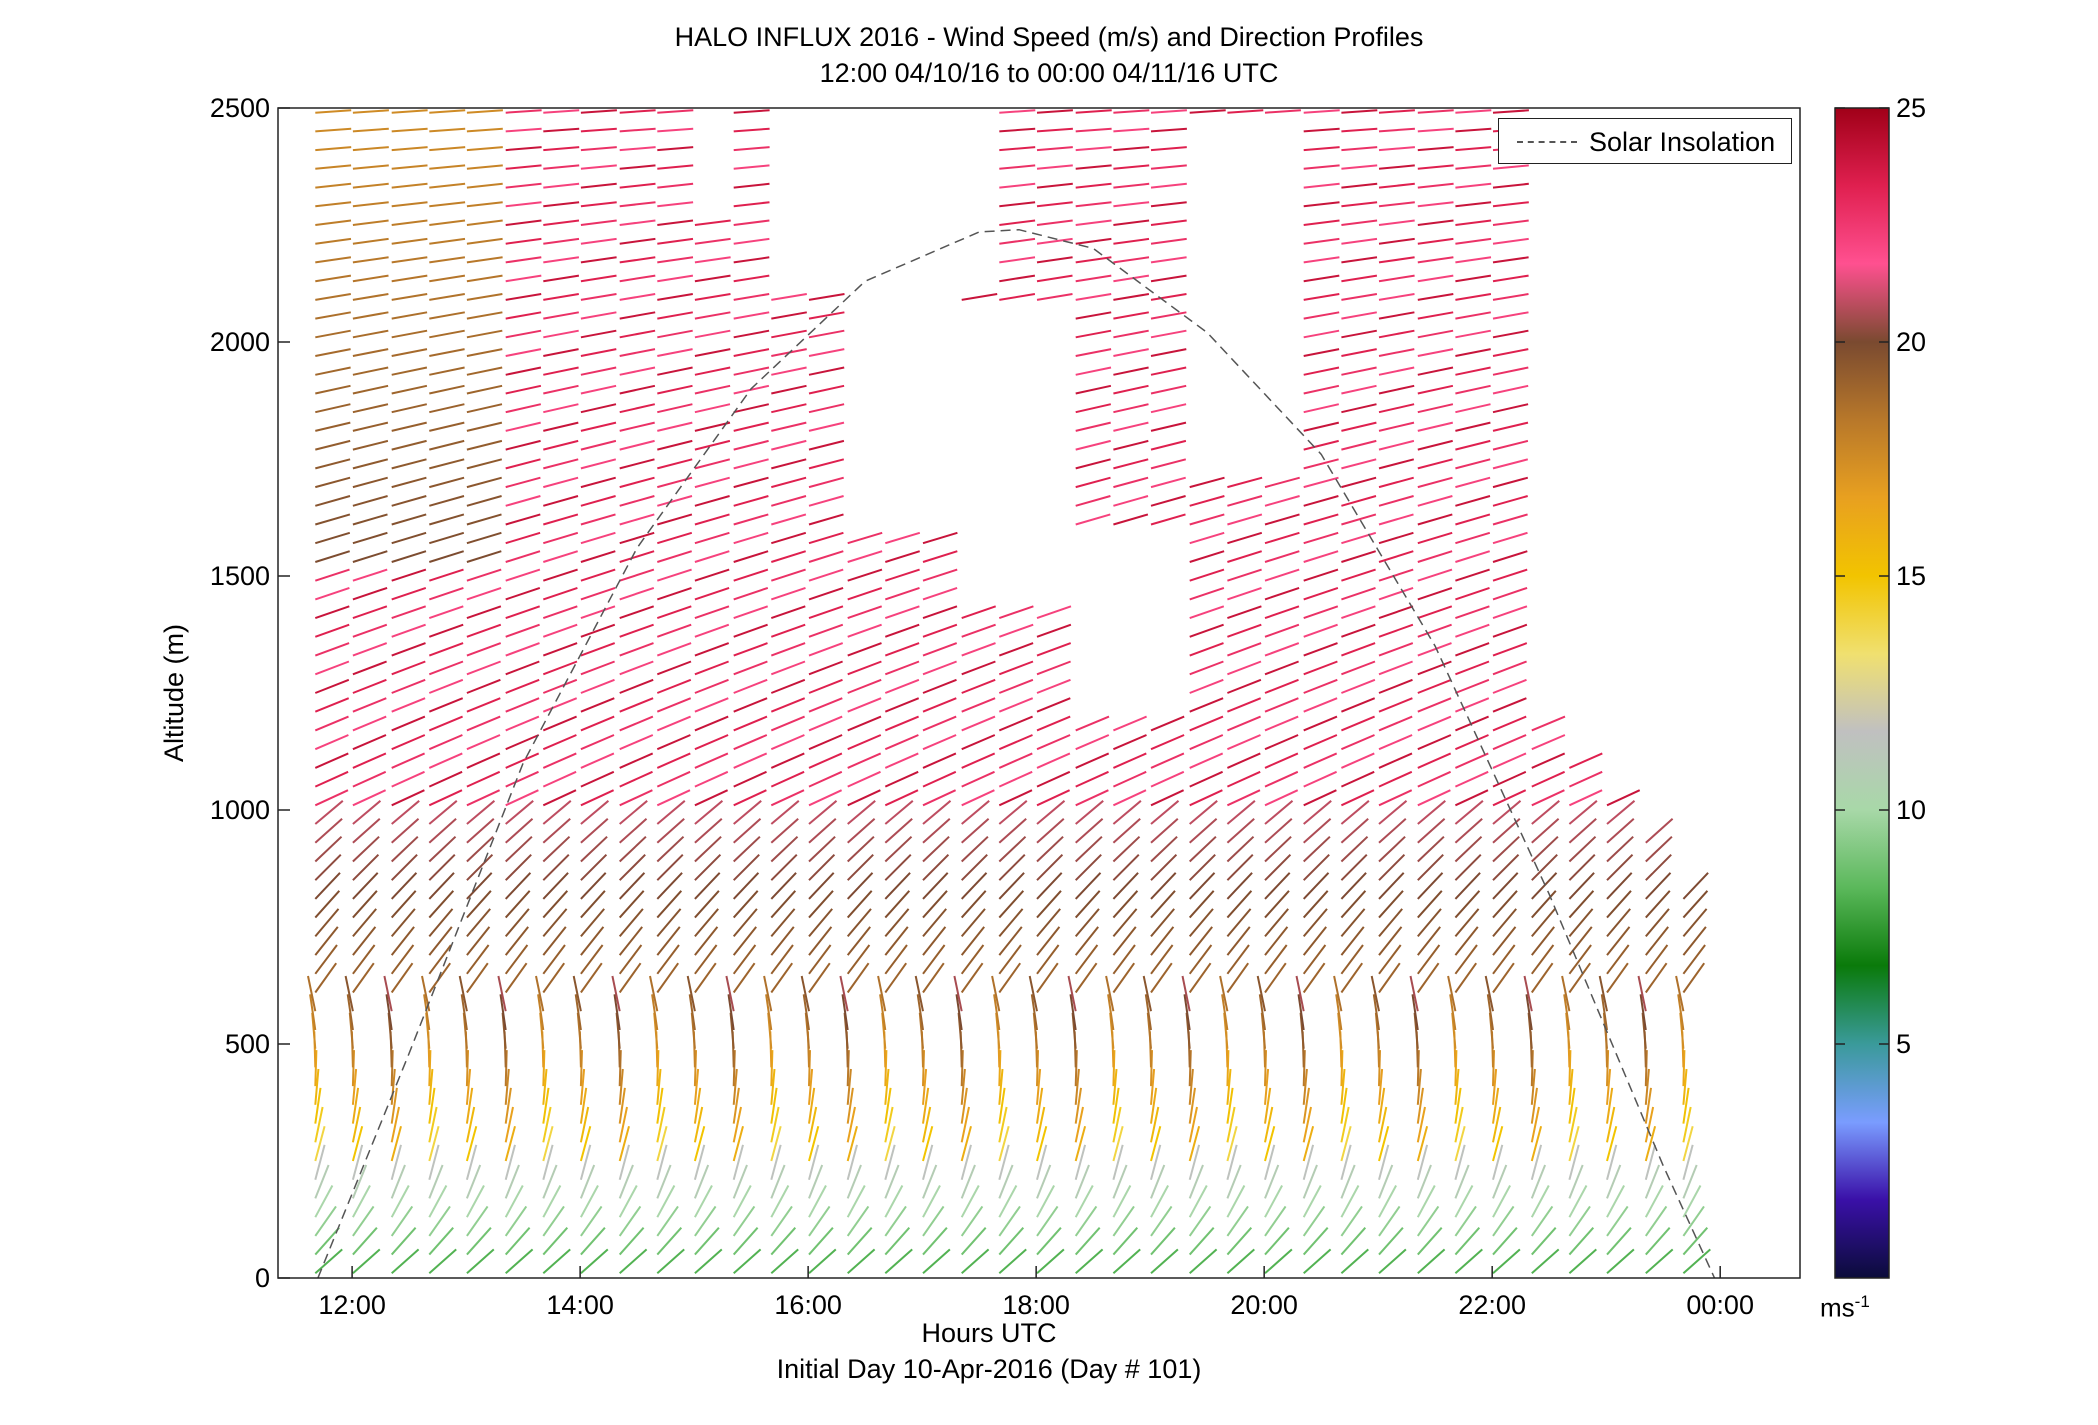 Image resolution: width=2098 pixels, height=1425 pixels. I want to click on x-tick-label: 16:00, so click(808, 1305).